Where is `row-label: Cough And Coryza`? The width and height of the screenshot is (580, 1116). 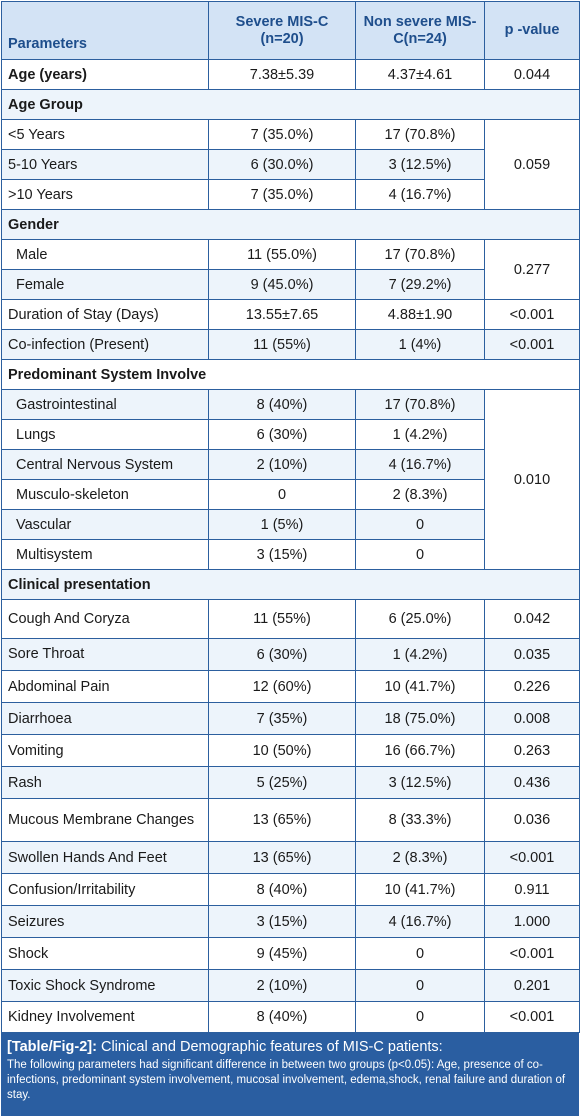
row-label: Cough And Coryza is located at coordinates (105, 619).